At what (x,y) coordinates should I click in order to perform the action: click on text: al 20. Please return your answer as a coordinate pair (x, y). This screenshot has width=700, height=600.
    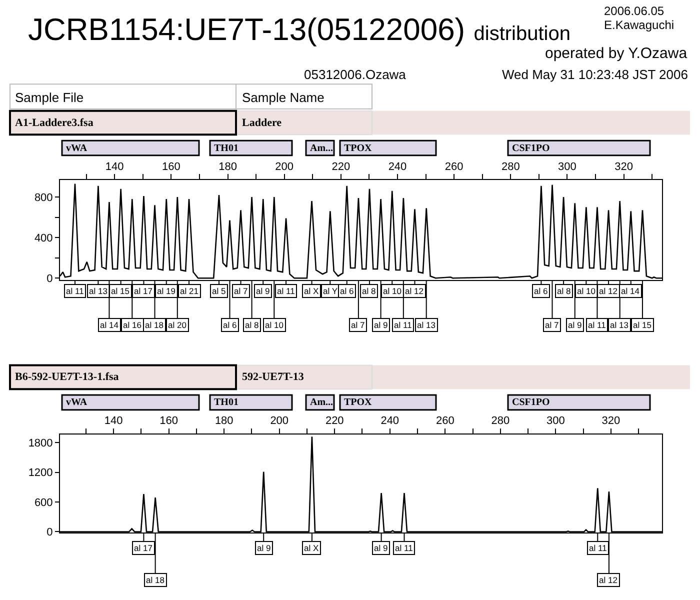
    Looking at the image, I should click on (177, 325).